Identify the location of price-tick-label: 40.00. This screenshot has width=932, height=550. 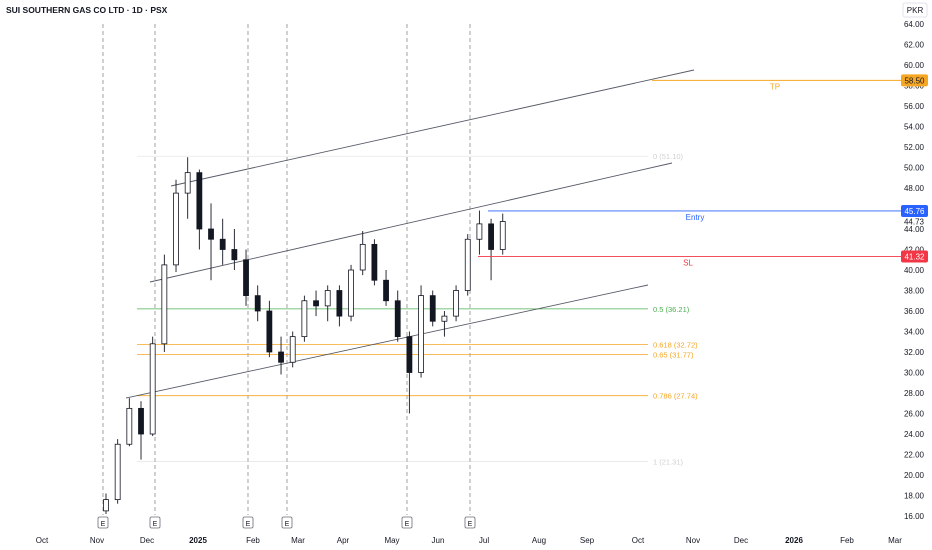
(914, 270).